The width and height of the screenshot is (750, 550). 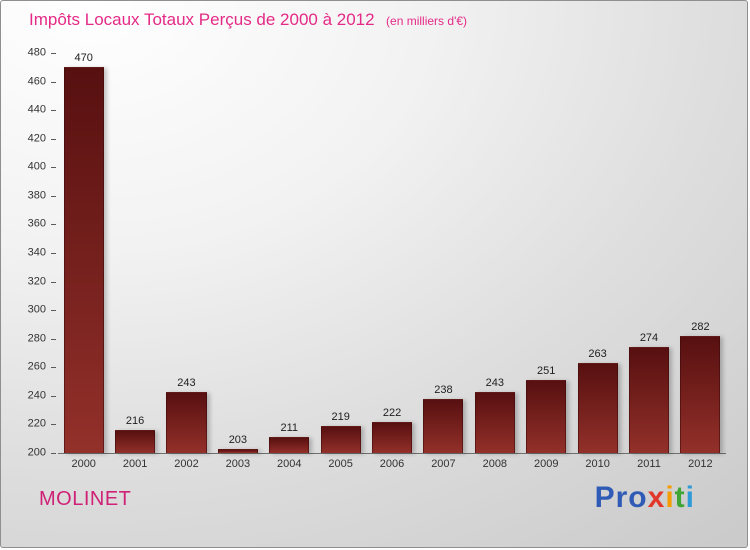 What do you see at coordinates (289, 428) in the screenshot?
I see `bar-value-label: 211` at bounding box center [289, 428].